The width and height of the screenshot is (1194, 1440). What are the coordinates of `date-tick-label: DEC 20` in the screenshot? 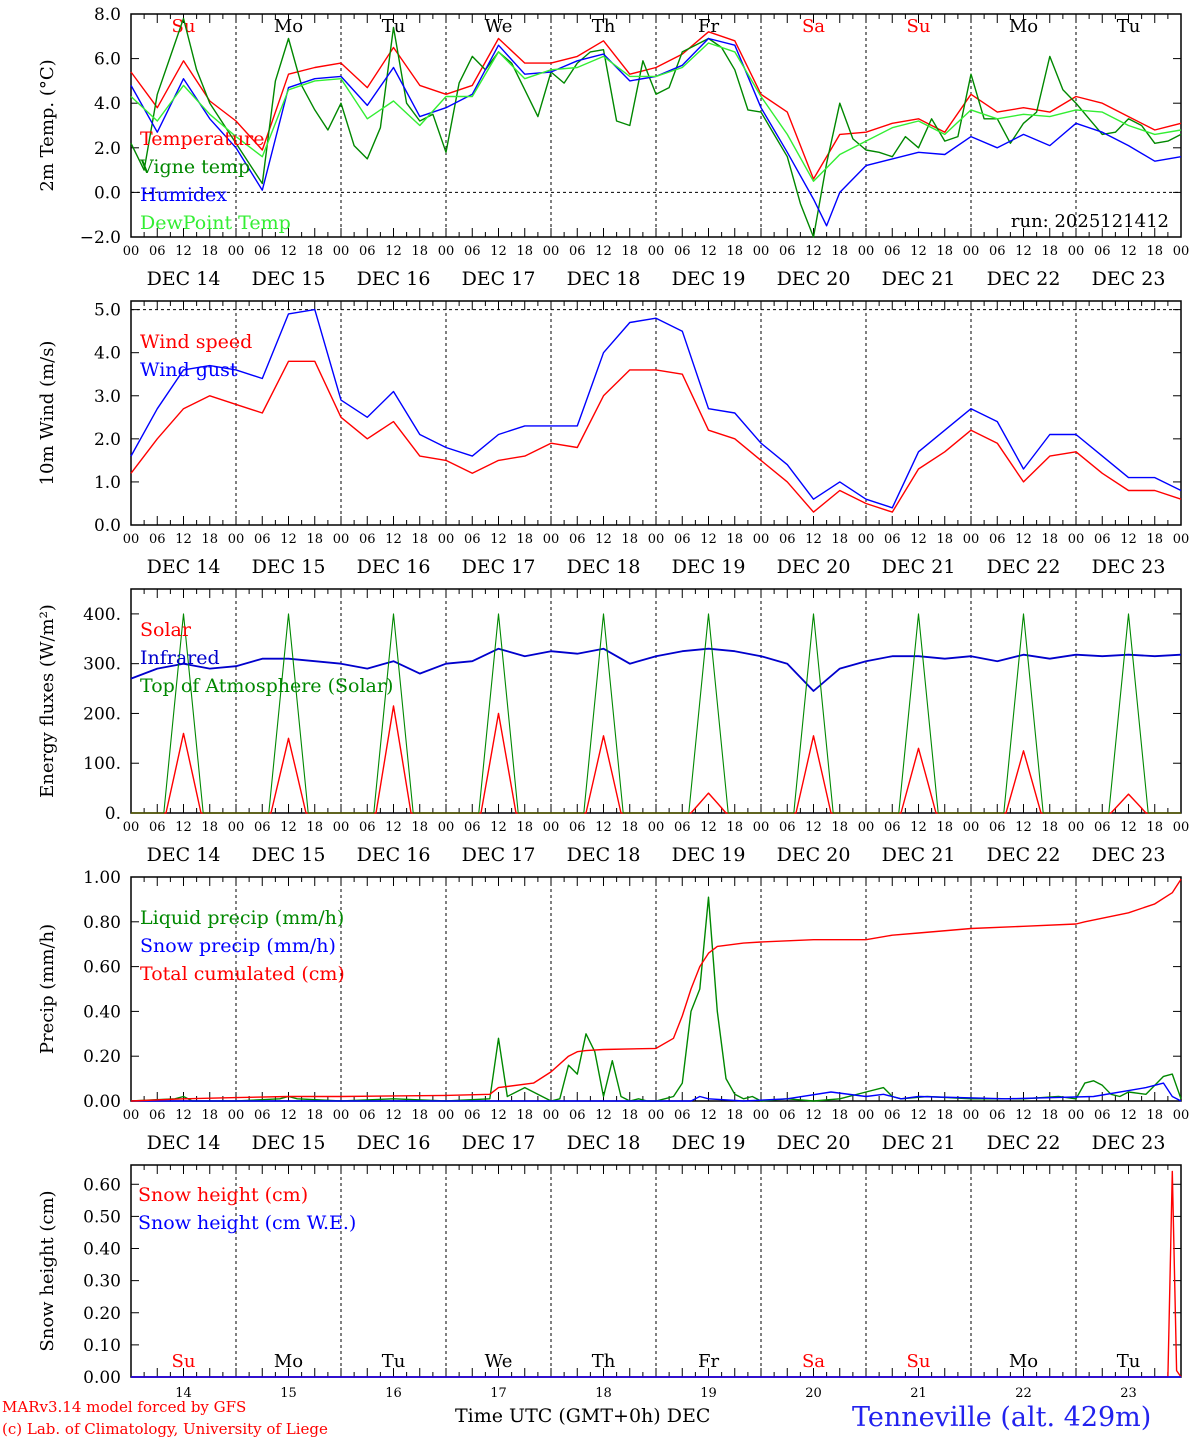 It's located at (814, 1143).